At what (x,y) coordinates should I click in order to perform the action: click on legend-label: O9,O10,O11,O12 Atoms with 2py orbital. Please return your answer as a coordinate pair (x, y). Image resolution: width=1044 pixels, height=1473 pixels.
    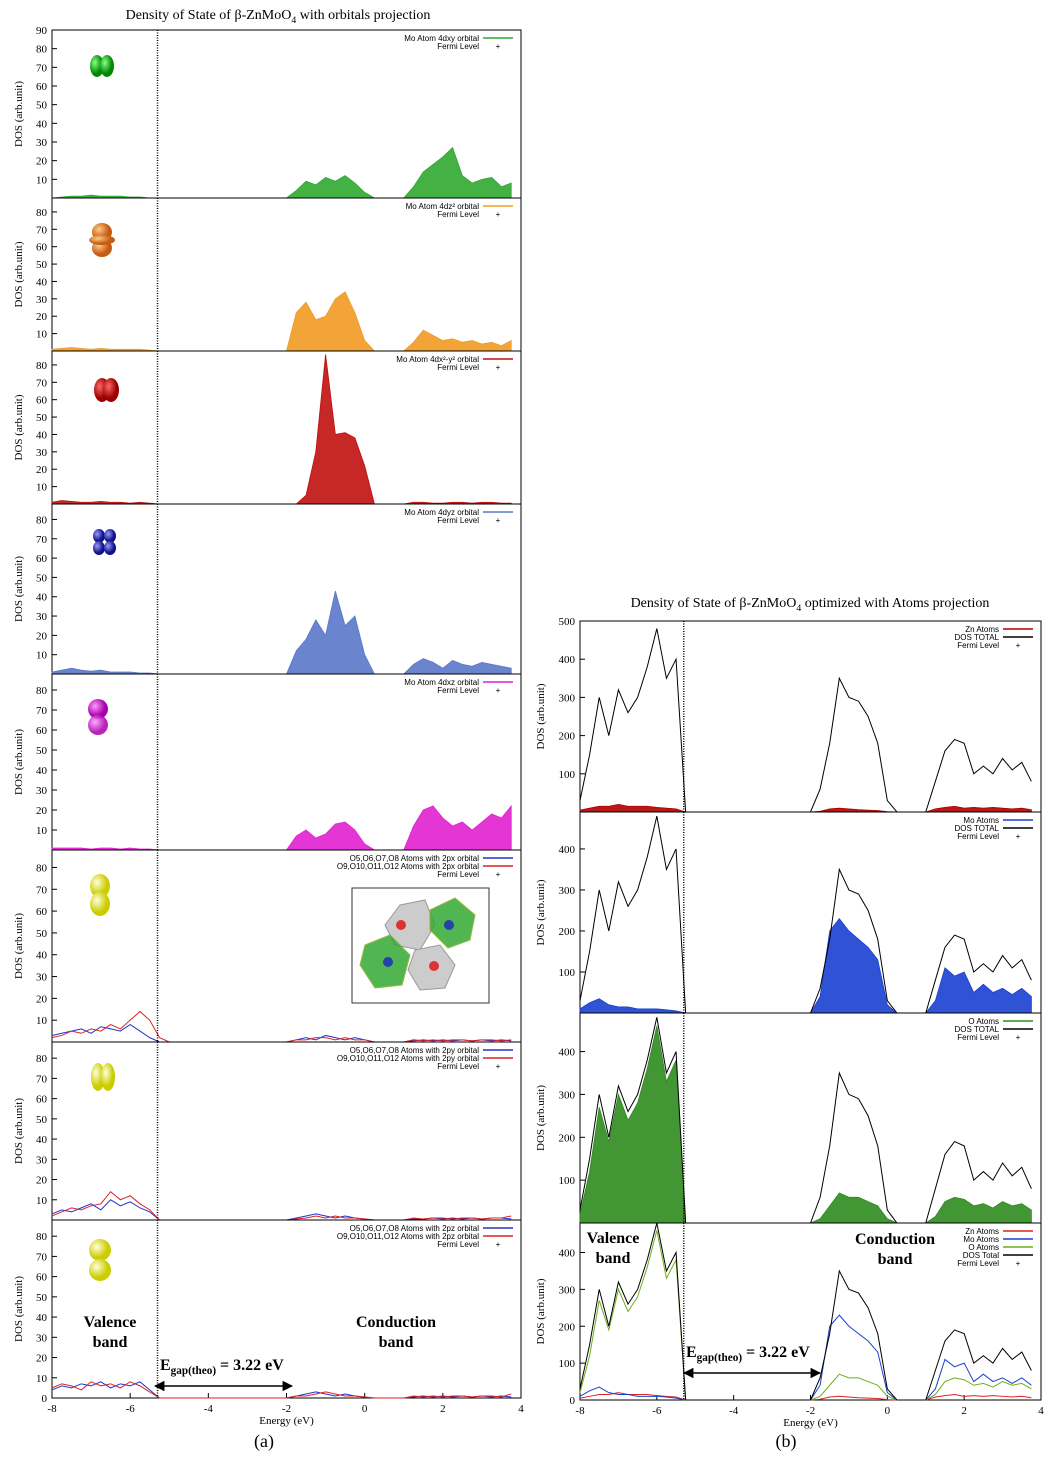
    Looking at the image, I should click on (408, 1058).